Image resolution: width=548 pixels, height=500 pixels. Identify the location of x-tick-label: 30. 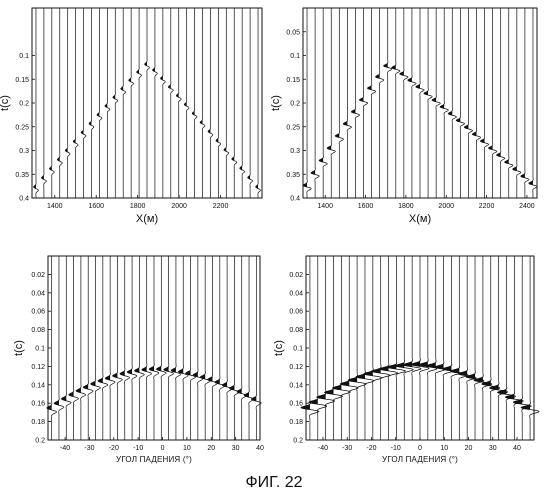
(493, 448).